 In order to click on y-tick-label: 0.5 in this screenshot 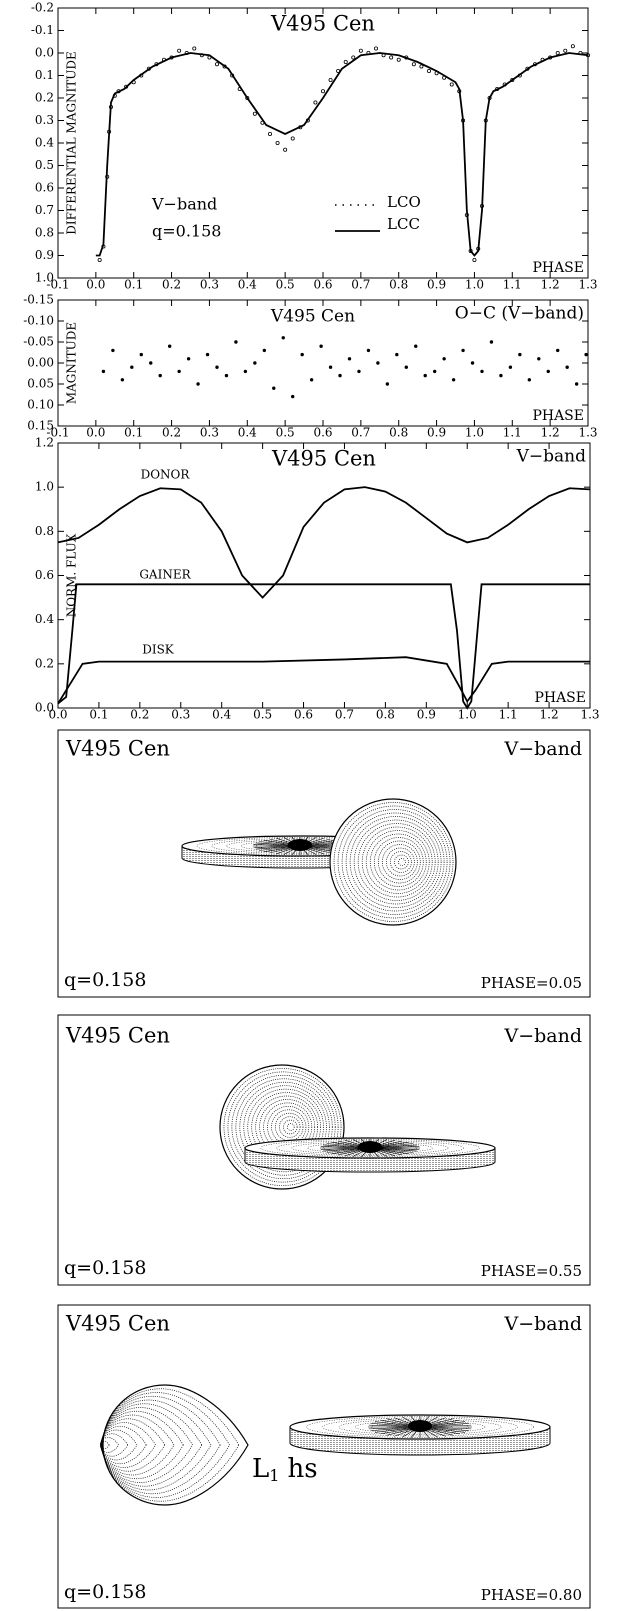, I will do `click(44, 165)`.